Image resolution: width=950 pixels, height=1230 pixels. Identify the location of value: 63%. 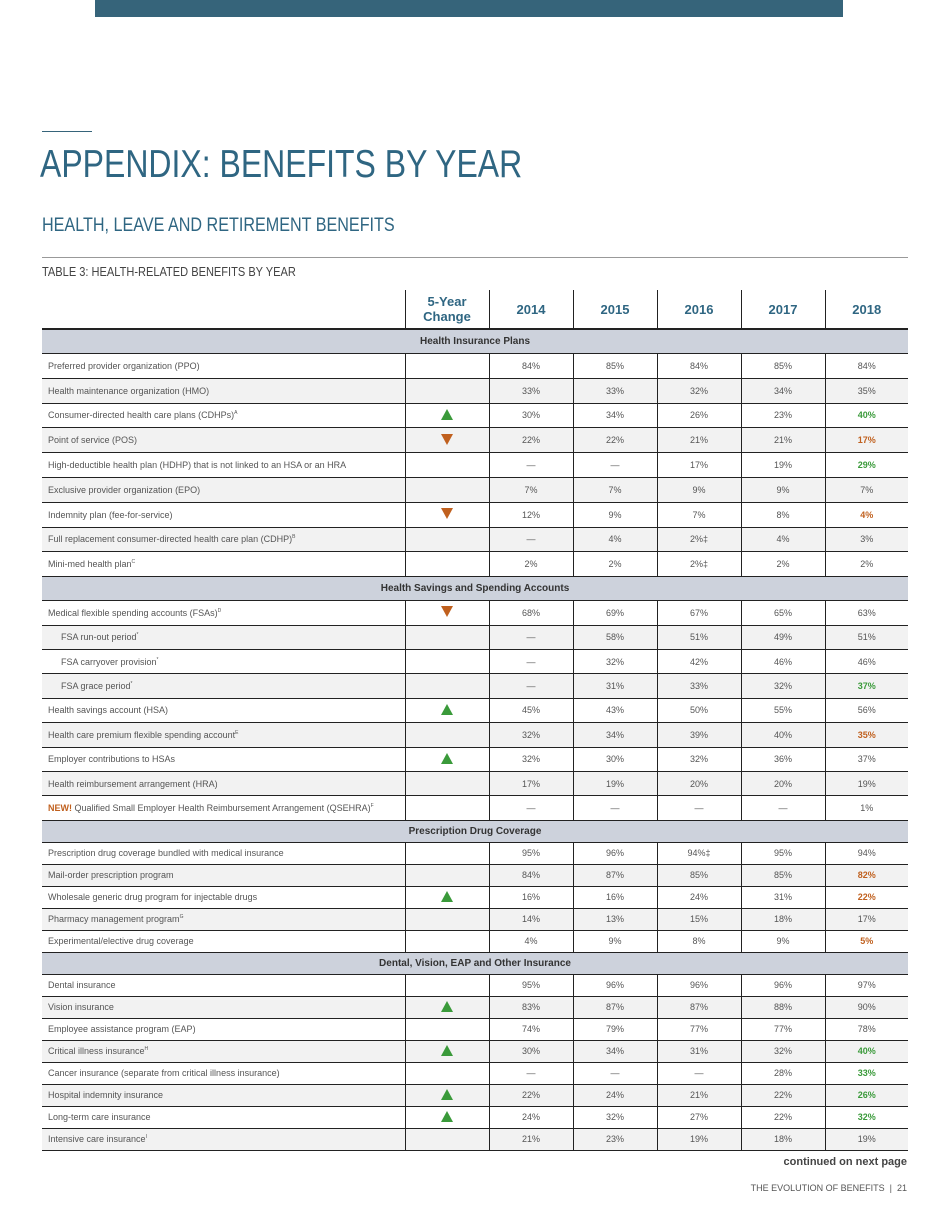
(866, 612).